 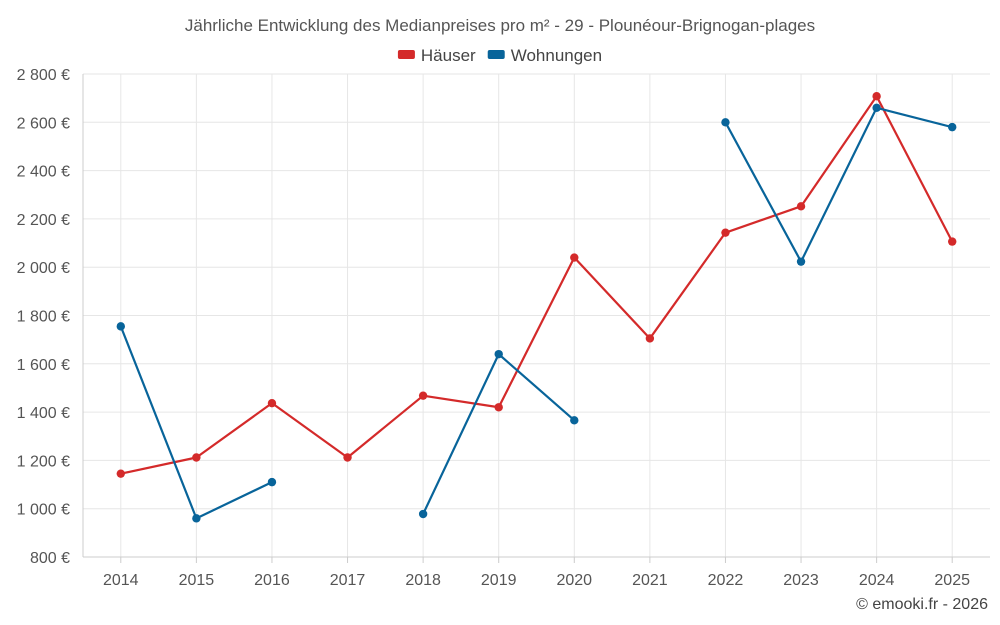 What do you see at coordinates (448, 55) in the screenshot?
I see `legend-label: Häuser` at bounding box center [448, 55].